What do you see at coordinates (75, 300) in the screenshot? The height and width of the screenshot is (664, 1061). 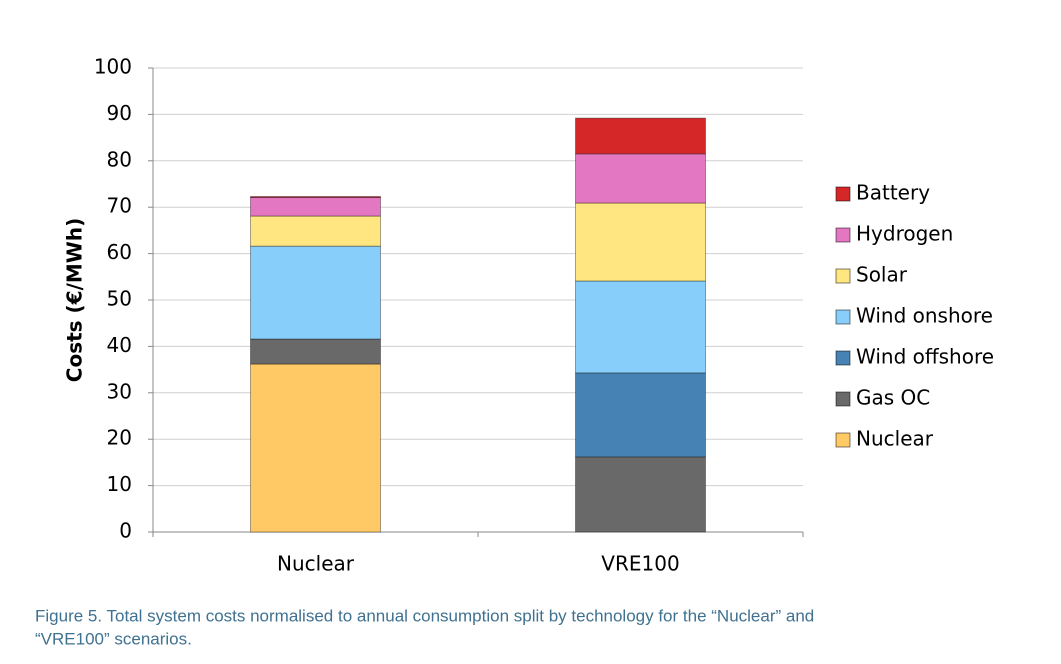 I see `y-axis-title: Costs (€/MWh)` at bounding box center [75, 300].